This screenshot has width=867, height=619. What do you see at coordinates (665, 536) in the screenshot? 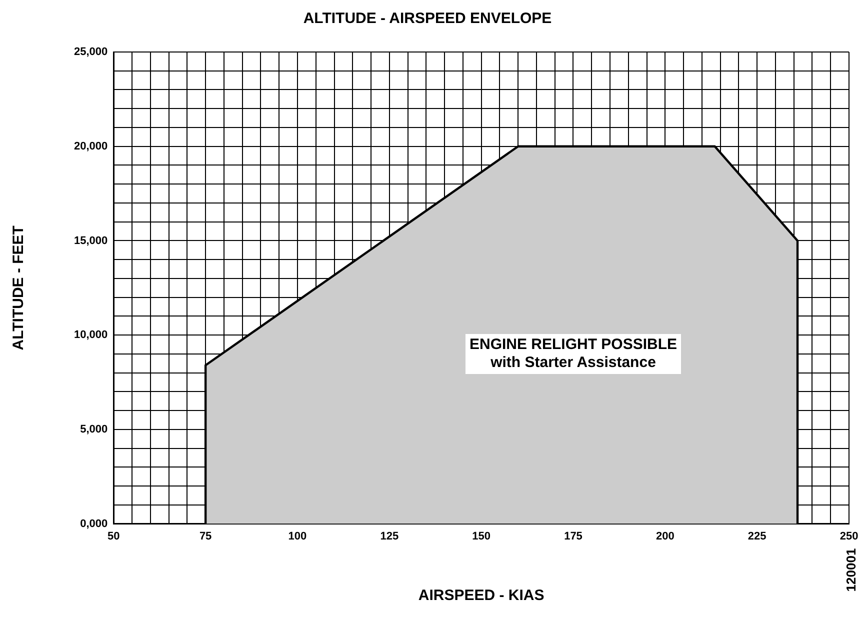
I see `x-tick-label: 200` at bounding box center [665, 536].